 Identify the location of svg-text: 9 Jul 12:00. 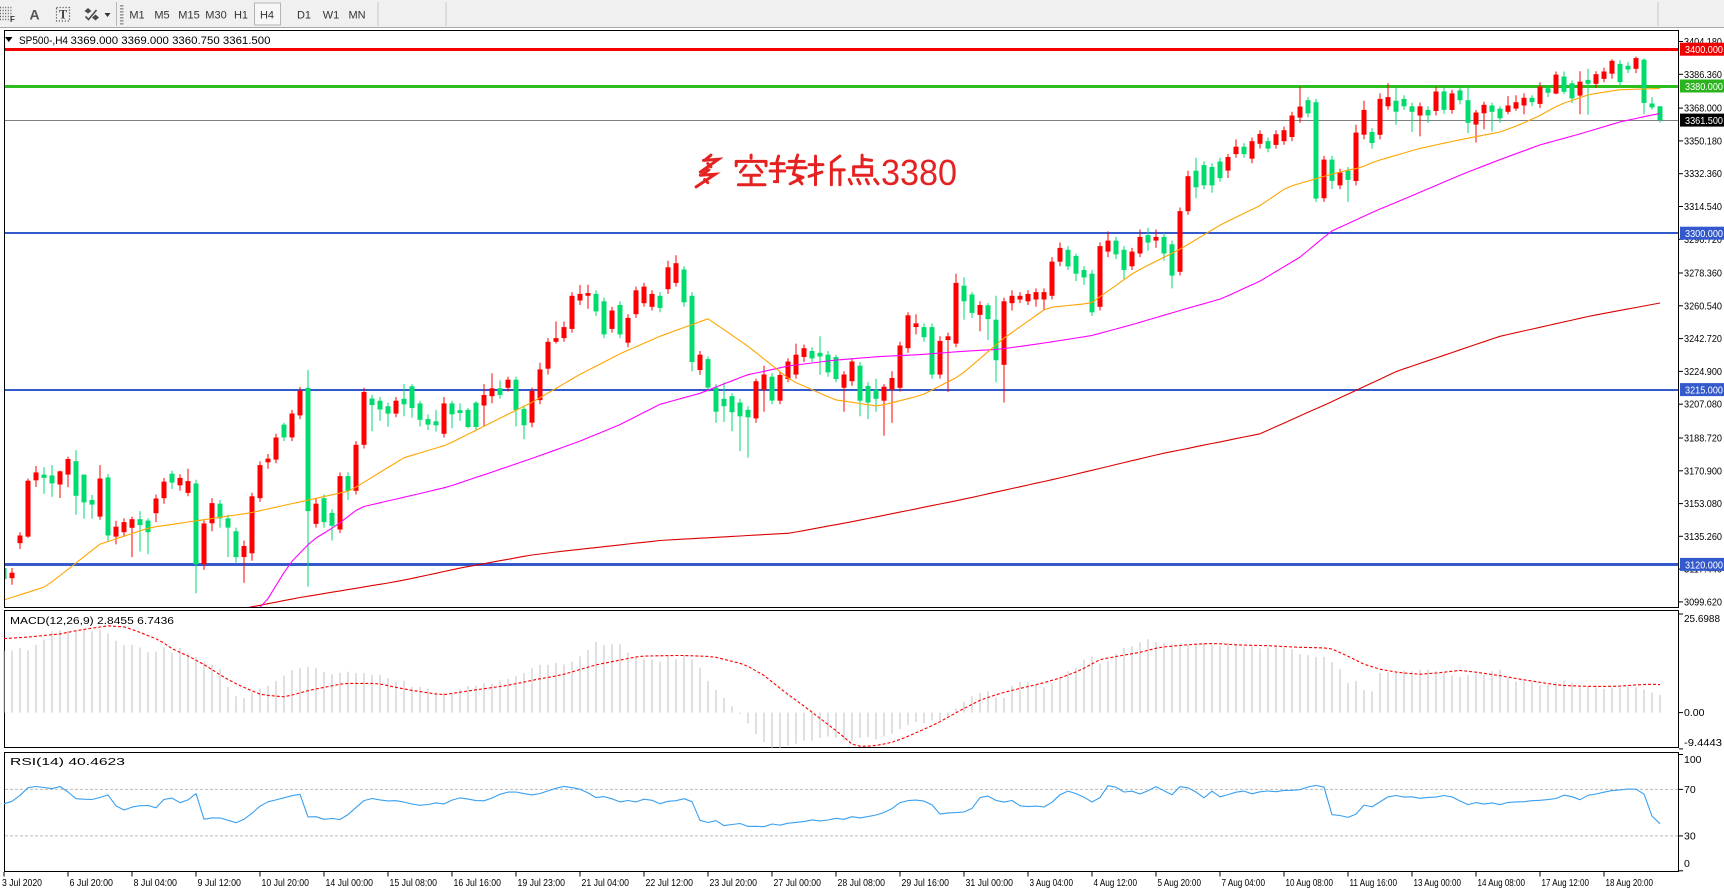
(220, 883).